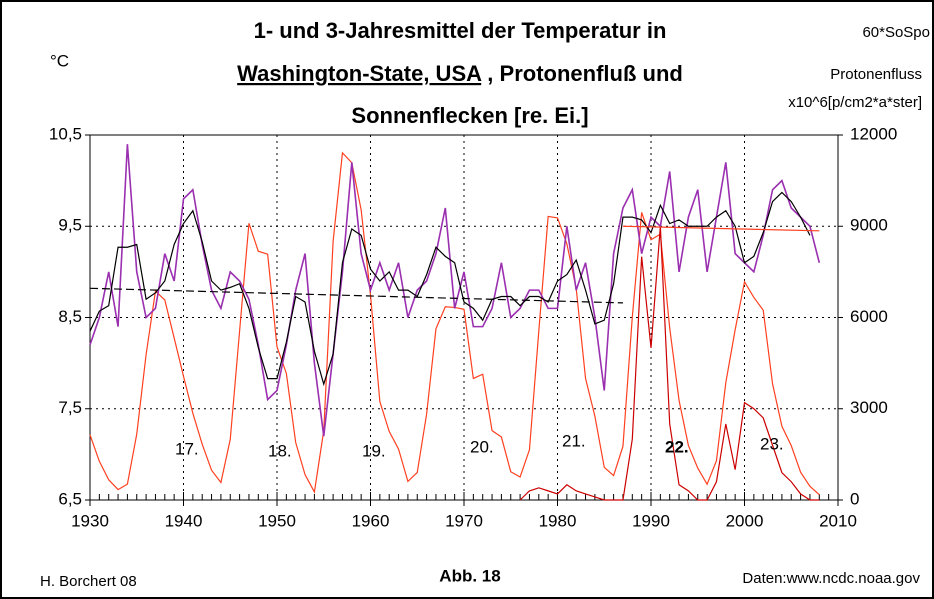  I want to click on cycle-label: 22., so click(677, 446).